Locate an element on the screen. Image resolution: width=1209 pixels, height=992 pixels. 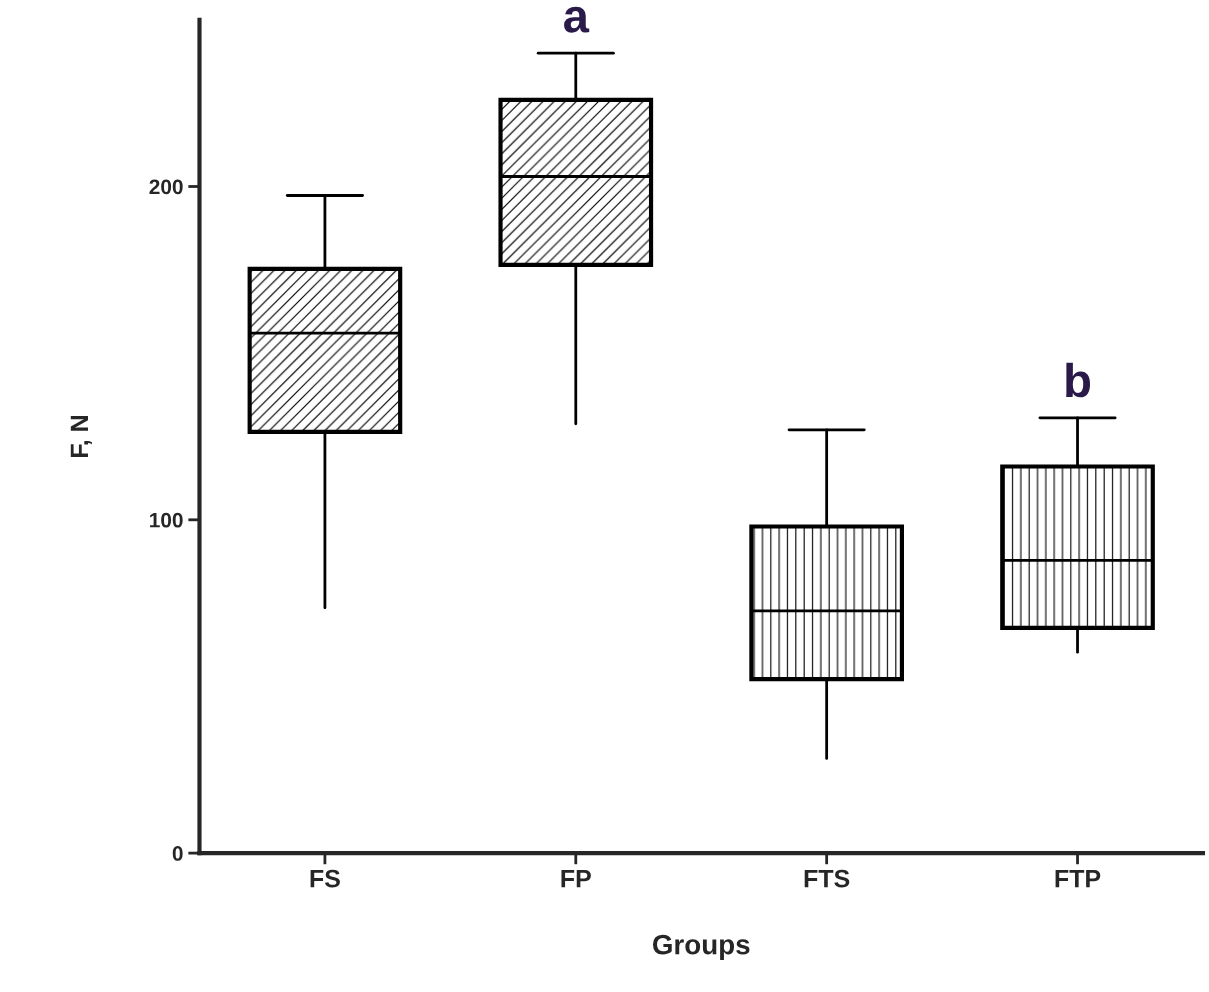
annotation: a is located at coordinates (577, 19).